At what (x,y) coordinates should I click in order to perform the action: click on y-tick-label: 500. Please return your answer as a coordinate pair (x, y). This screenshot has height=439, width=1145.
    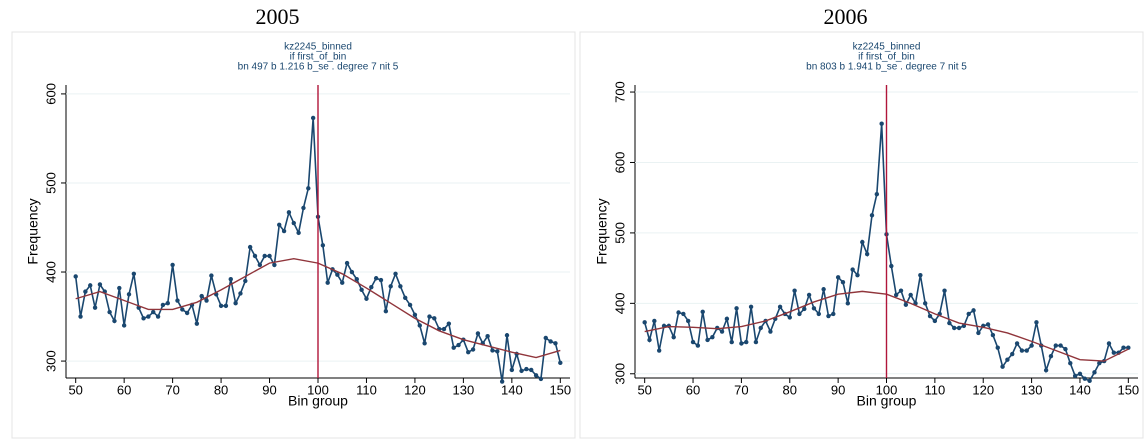
    Looking at the image, I should click on (50, 183).